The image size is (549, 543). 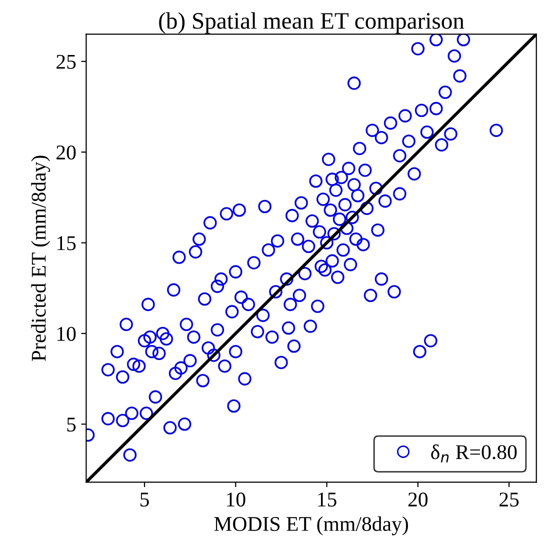 What do you see at coordinates (66, 243) in the screenshot?
I see `y-tick-label: 15` at bounding box center [66, 243].